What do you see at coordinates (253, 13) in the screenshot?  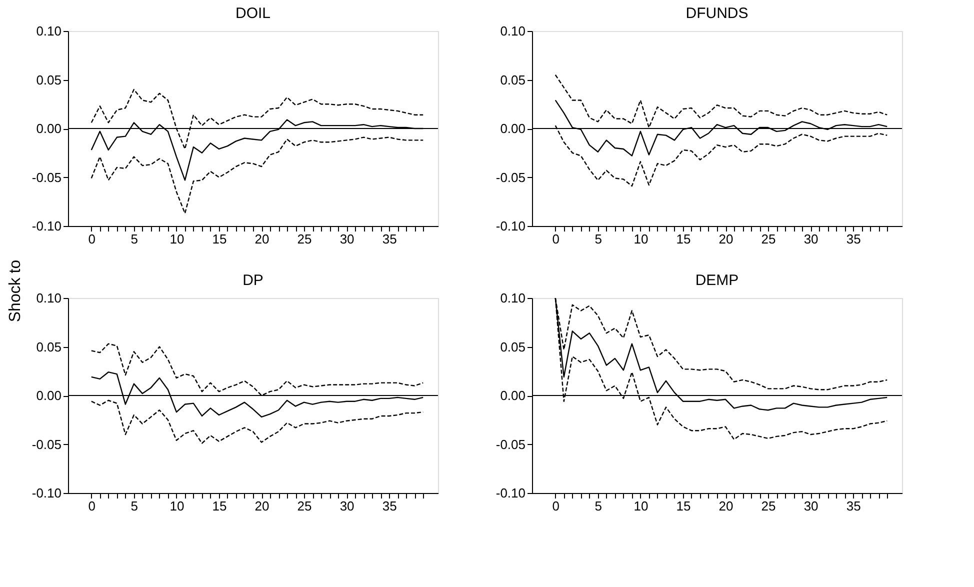 I see `chart-title: DOIL` at bounding box center [253, 13].